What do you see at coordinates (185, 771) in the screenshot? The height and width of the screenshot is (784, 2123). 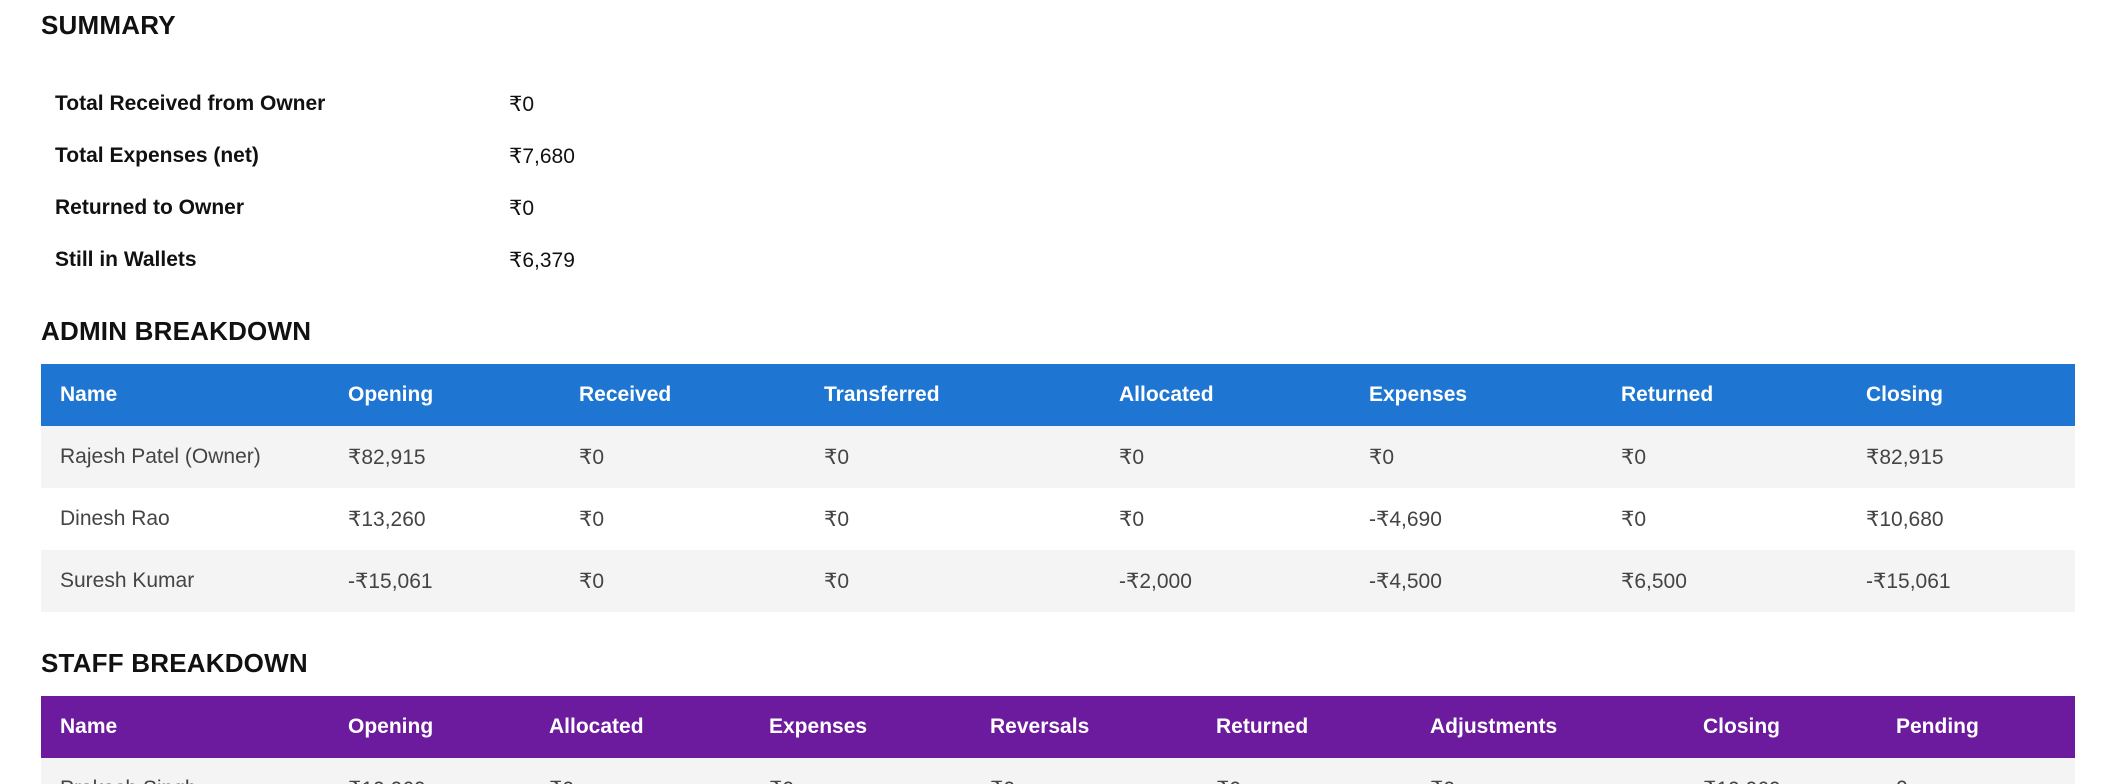 I see `staff-name-cell: Prakash Singh` at bounding box center [185, 771].